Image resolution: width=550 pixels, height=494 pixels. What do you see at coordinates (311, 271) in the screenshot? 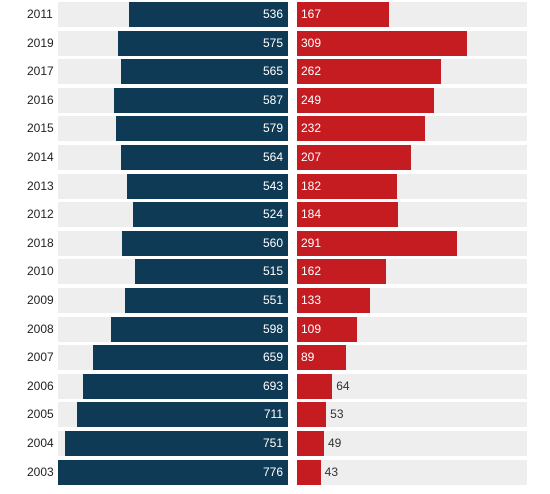
I see `bar-right-value-label: 162` at bounding box center [311, 271].